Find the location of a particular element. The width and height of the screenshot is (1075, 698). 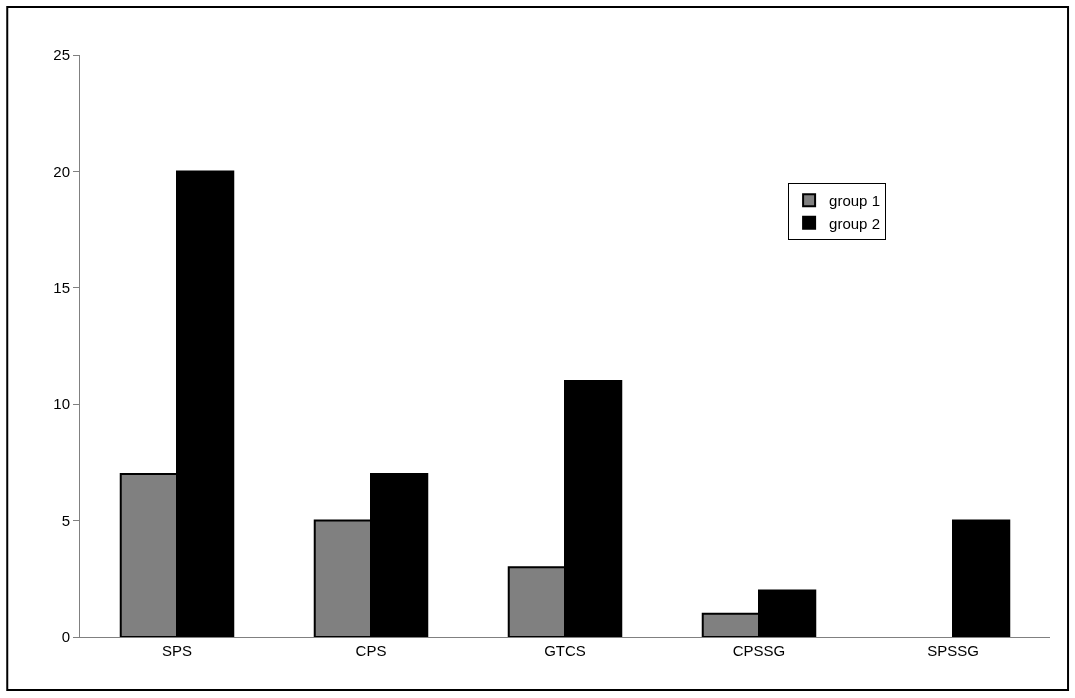

y-tick-label: 15 is located at coordinates (61, 288).